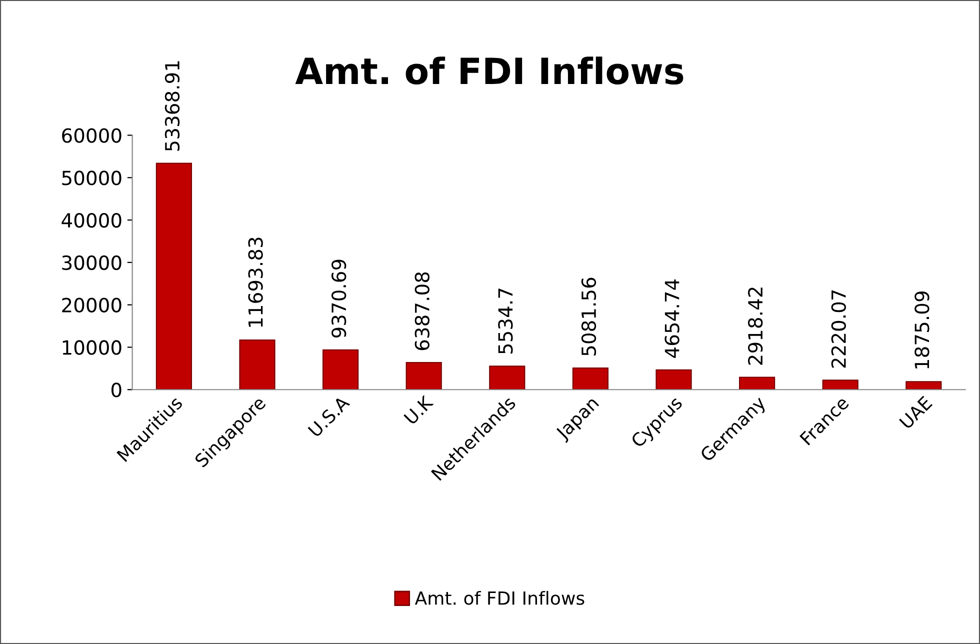  I want to click on data-label: 4654.74, so click(672, 318).